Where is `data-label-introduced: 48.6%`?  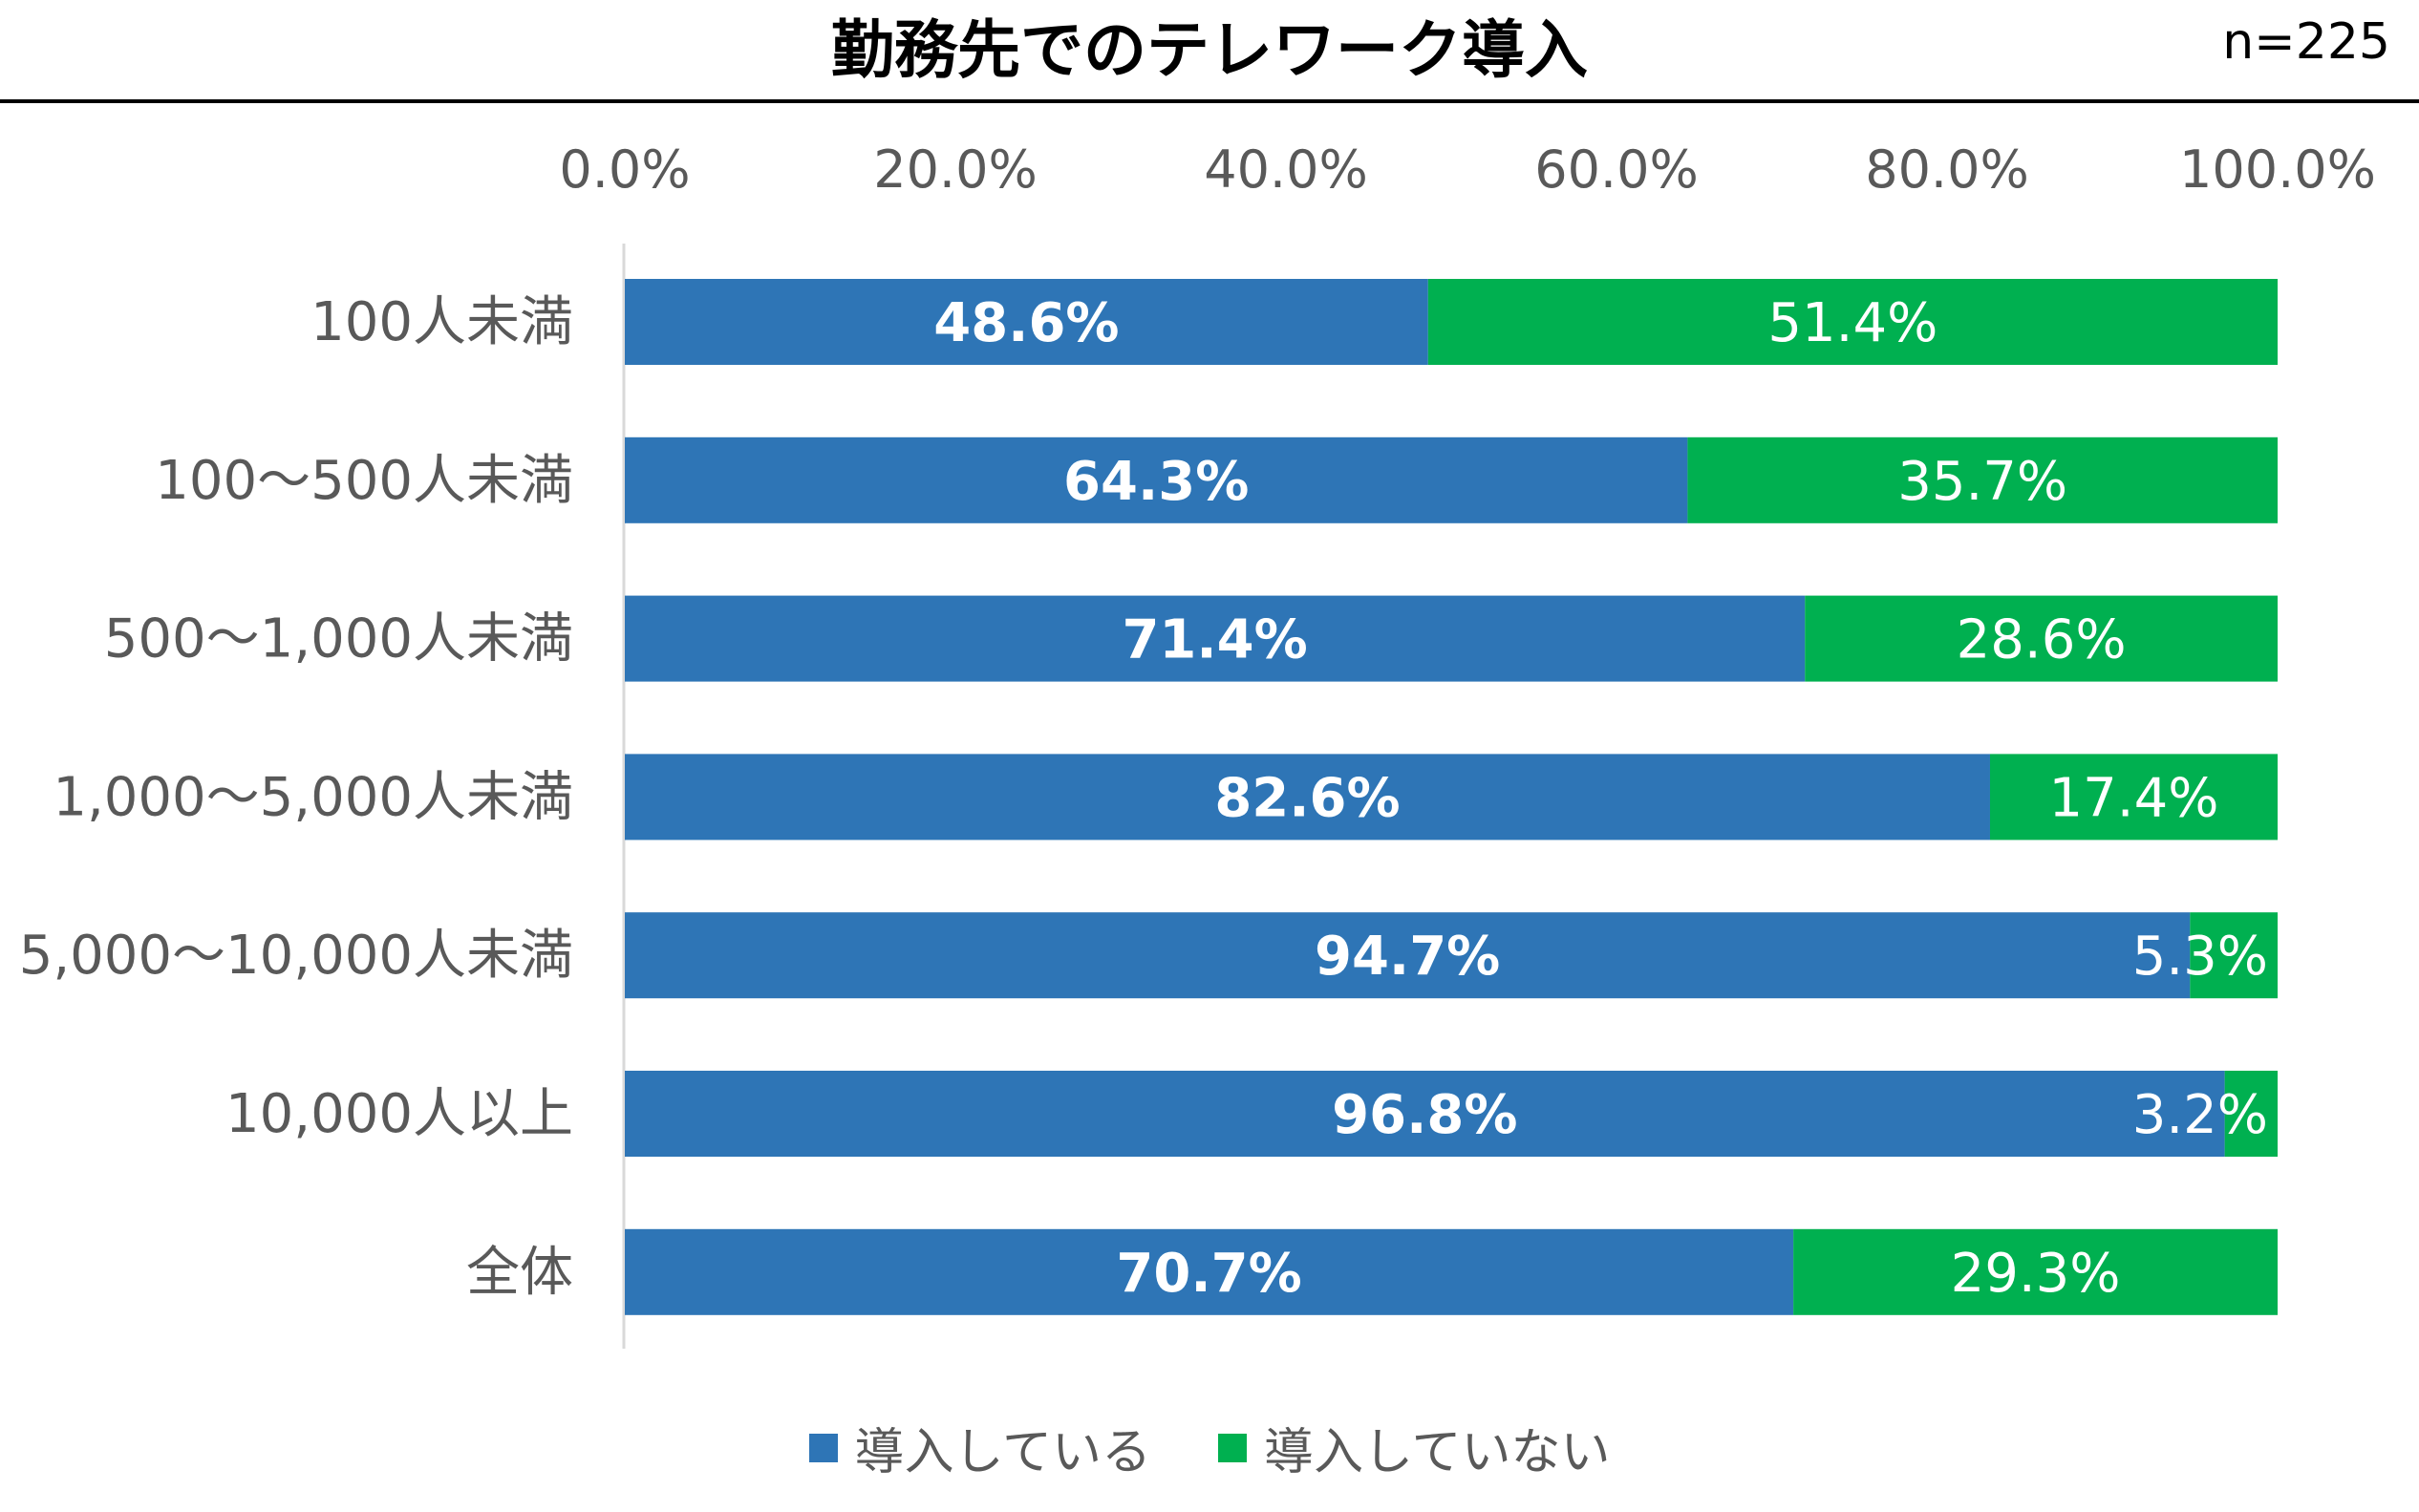 data-label-introduced: 48.6% is located at coordinates (1026, 323).